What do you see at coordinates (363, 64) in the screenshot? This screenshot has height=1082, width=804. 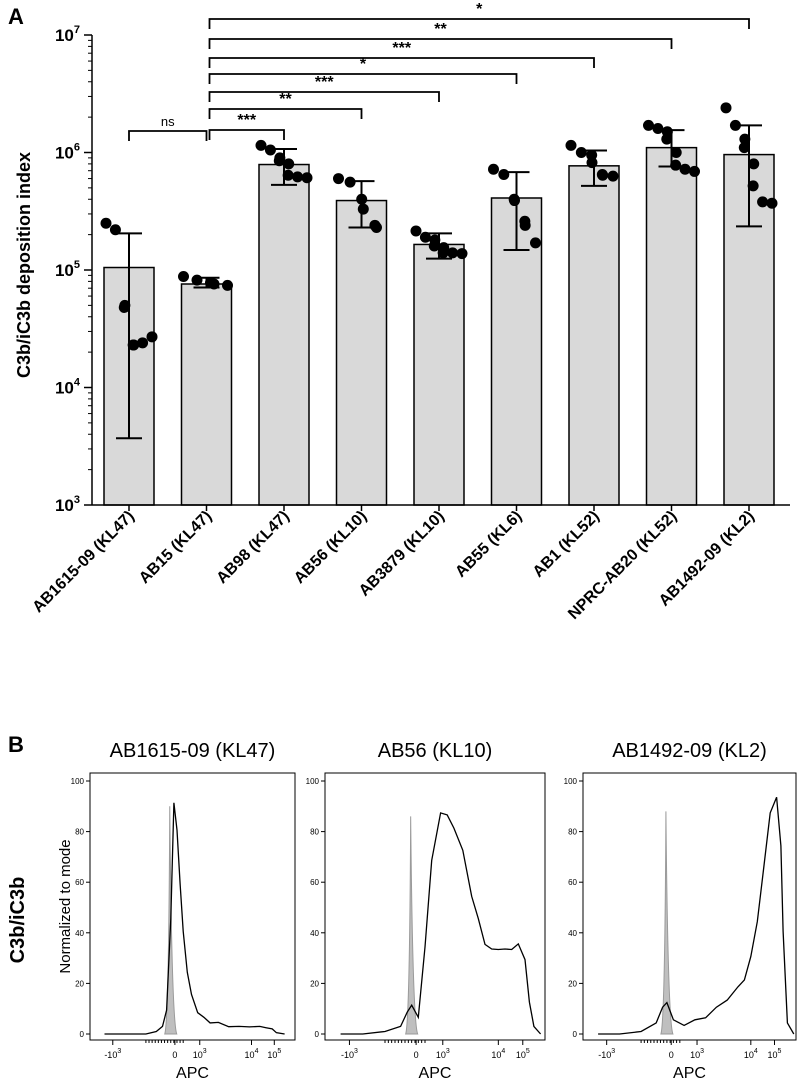 I see `significance-label: *` at bounding box center [363, 64].